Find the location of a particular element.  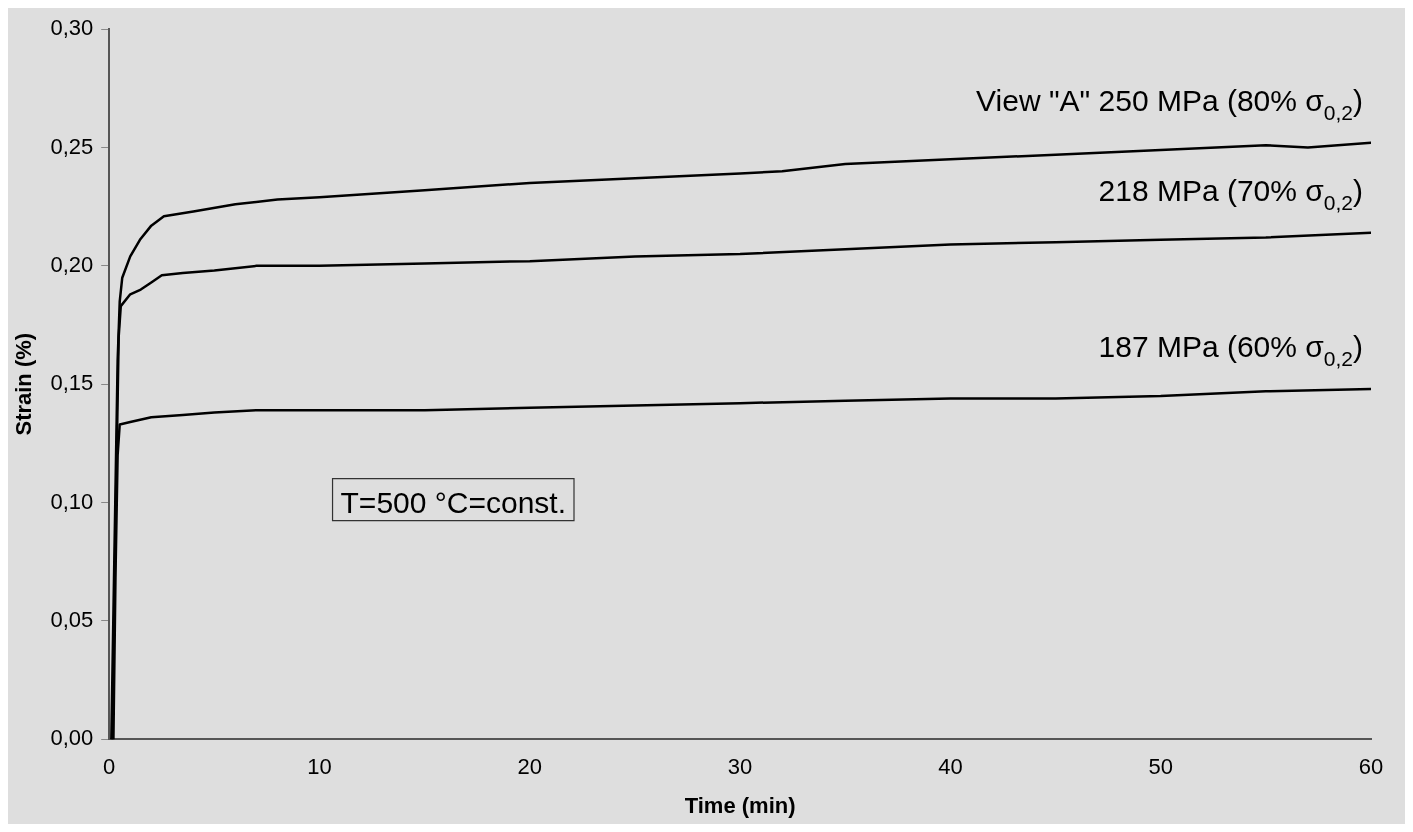

y-tick-label: 0,15 is located at coordinates (72, 383).